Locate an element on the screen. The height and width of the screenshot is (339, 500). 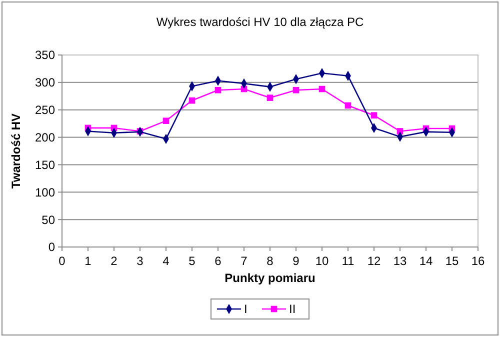
x-tick-label: 16 is located at coordinates (478, 261).